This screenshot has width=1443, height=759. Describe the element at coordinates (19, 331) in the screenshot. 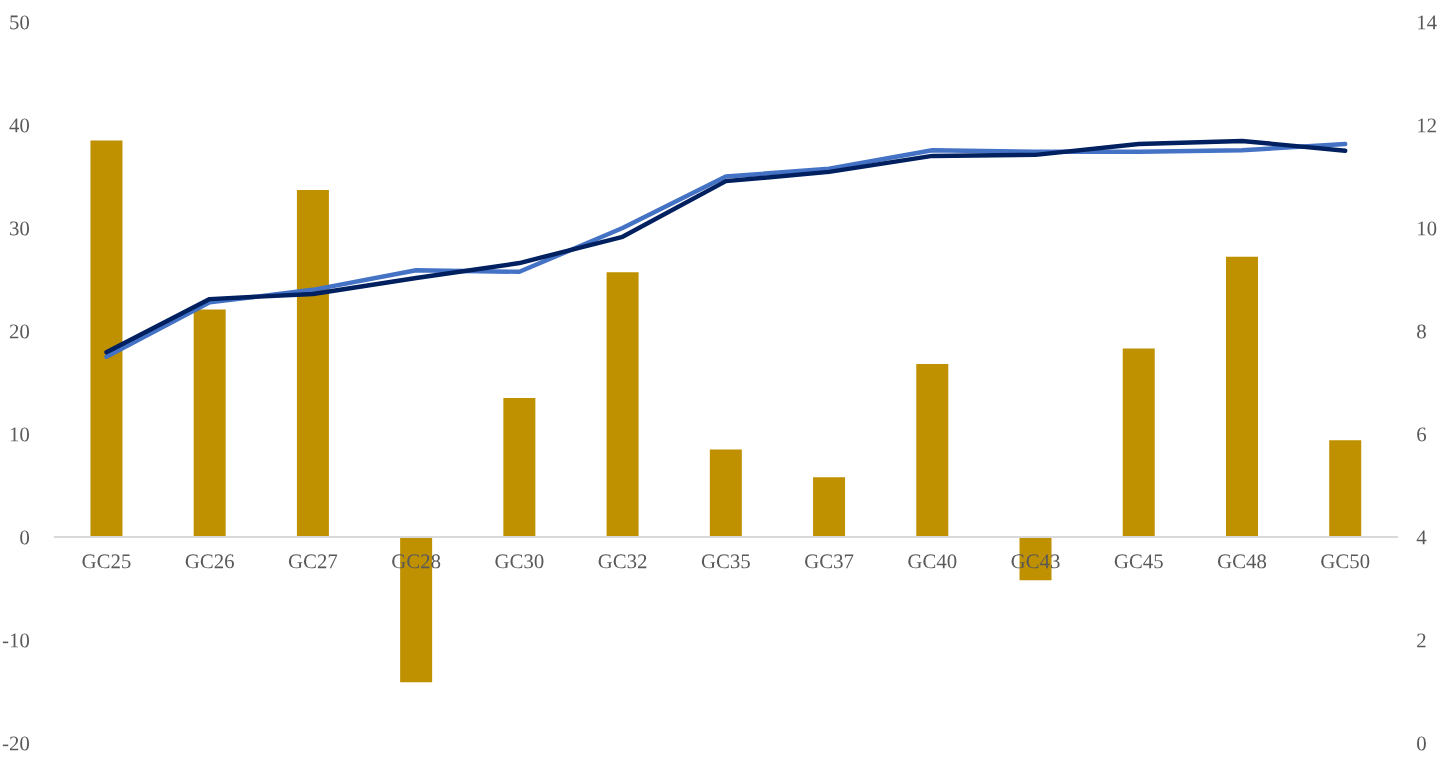

I see `y-tick-label: 20` at that location.